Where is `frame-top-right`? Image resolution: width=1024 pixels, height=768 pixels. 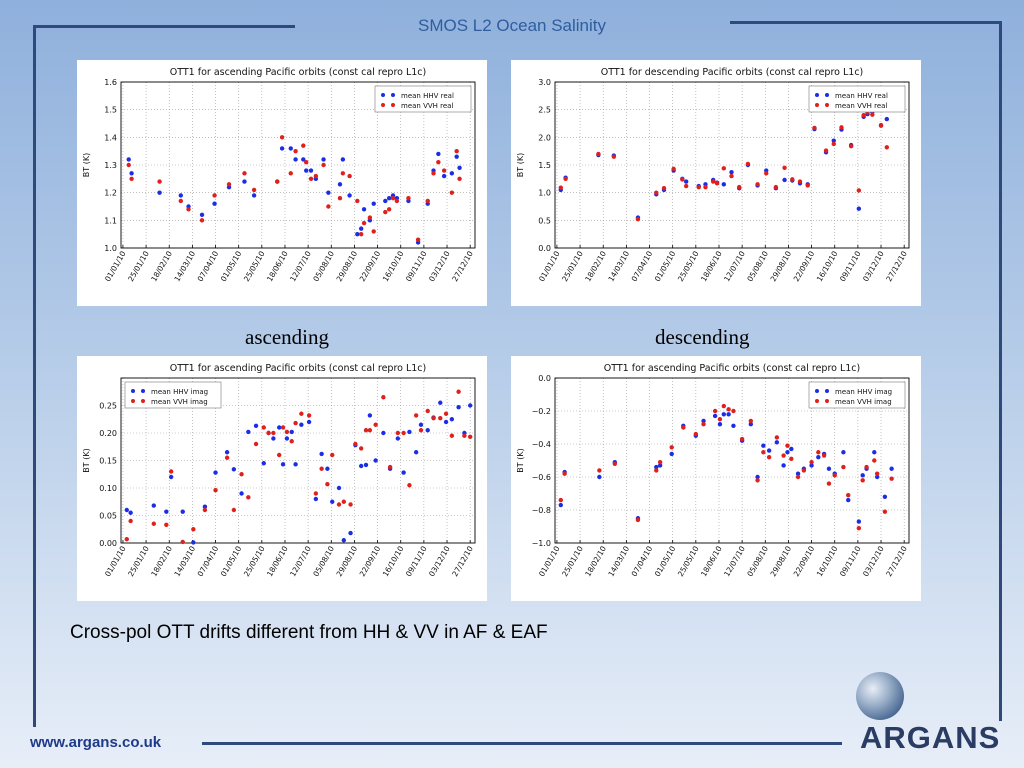
frame-top-right is located at coordinates (866, 22).